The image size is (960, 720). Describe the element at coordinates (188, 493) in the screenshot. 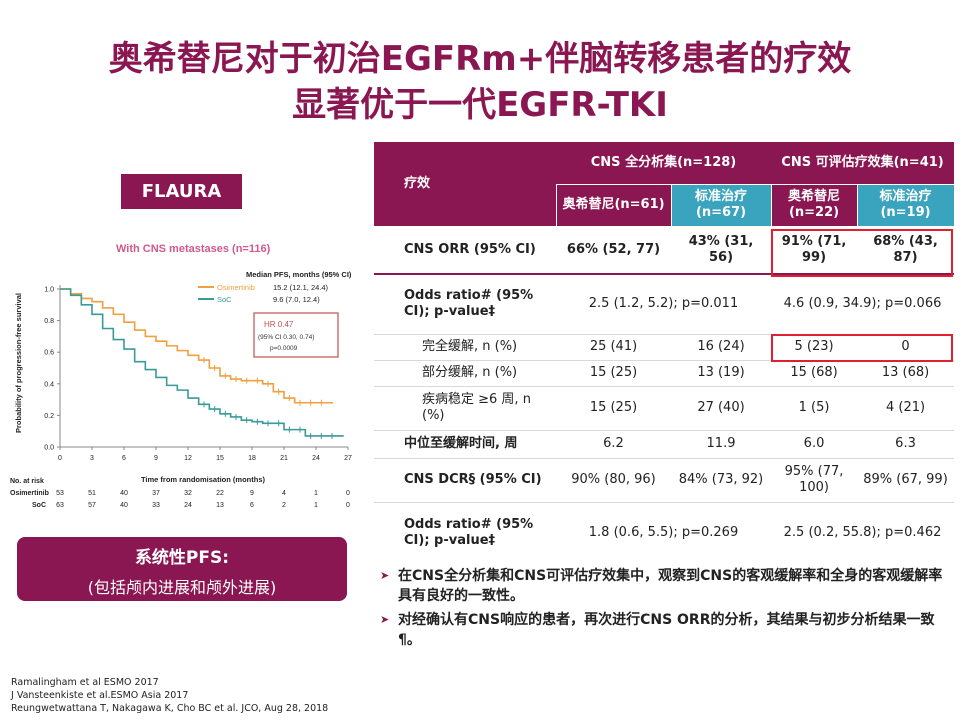

I see `at-risk-count: 32` at that location.